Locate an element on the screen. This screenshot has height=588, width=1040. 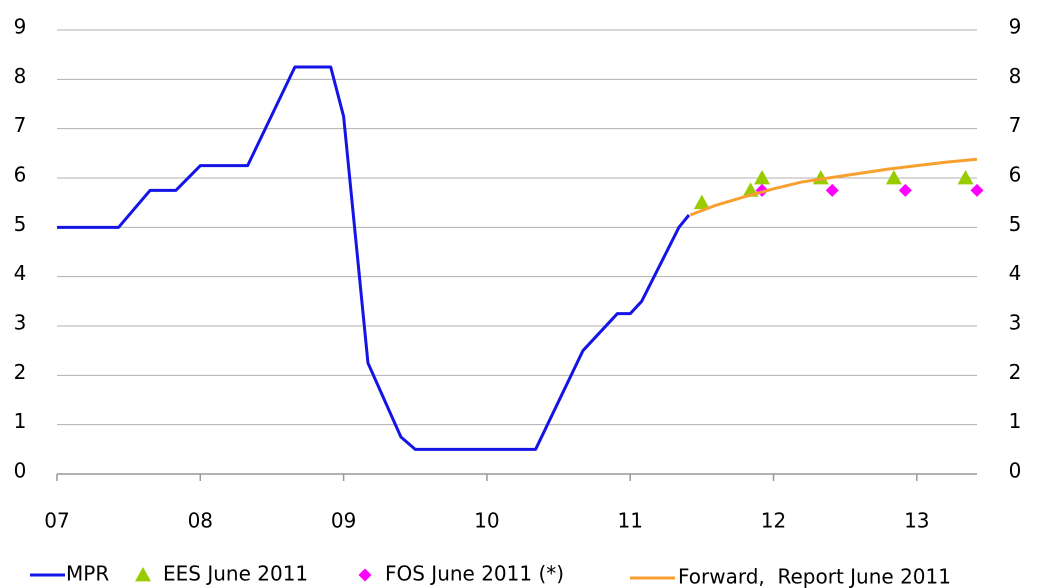
y-tick-label: 0 is located at coordinates (20, 471).